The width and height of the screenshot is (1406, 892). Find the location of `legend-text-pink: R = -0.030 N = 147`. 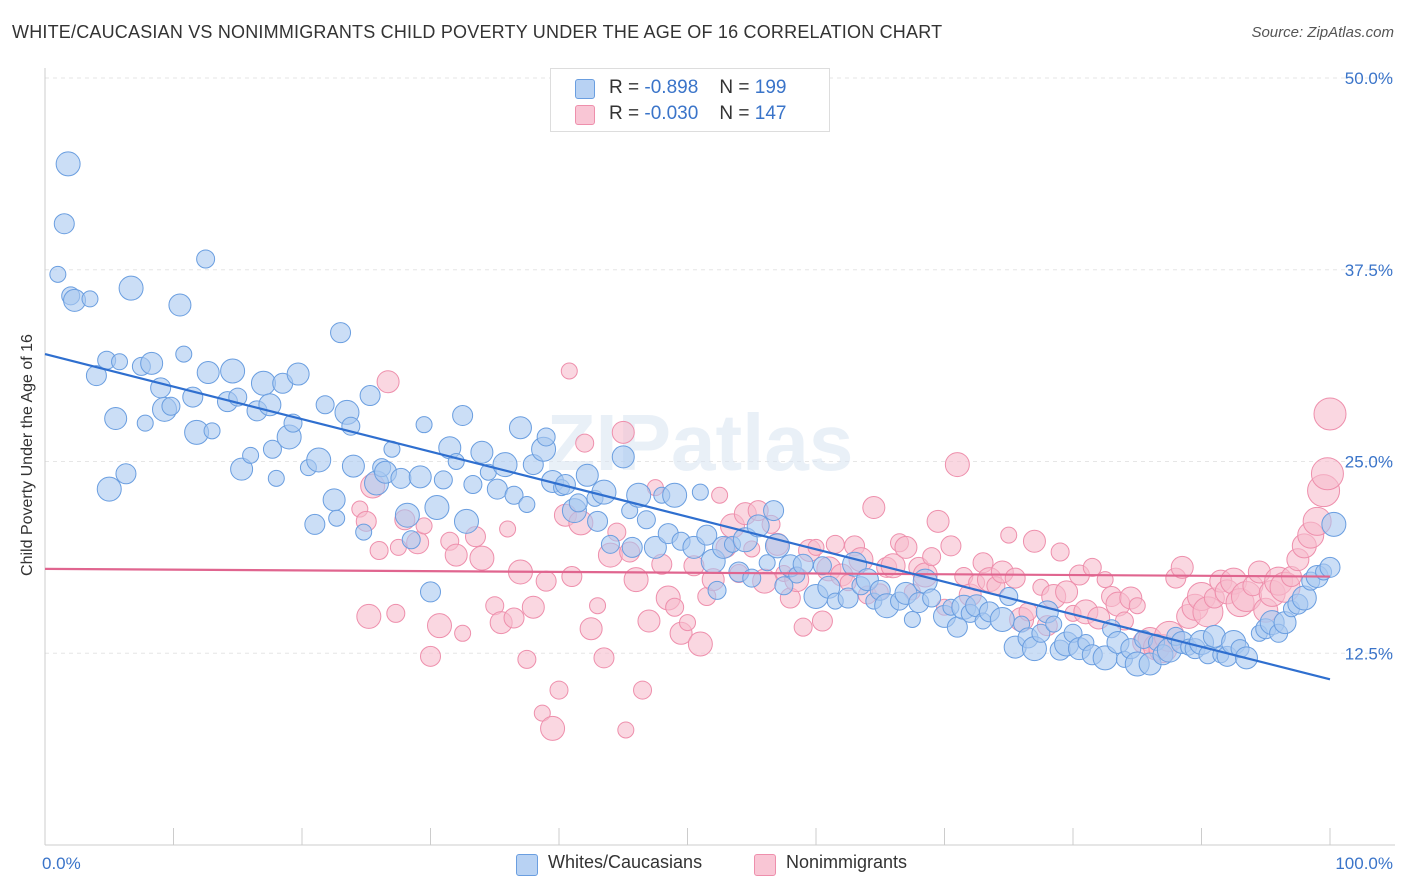

legend-text-pink: R = -0.030 N = 147 is located at coordinates (697, 114).